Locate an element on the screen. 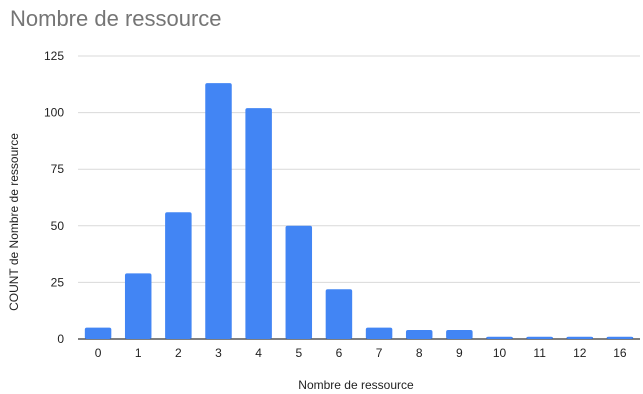 The width and height of the screenshot is (643, 394). x-tick-label: 3 is located at coordinates (218, 353).